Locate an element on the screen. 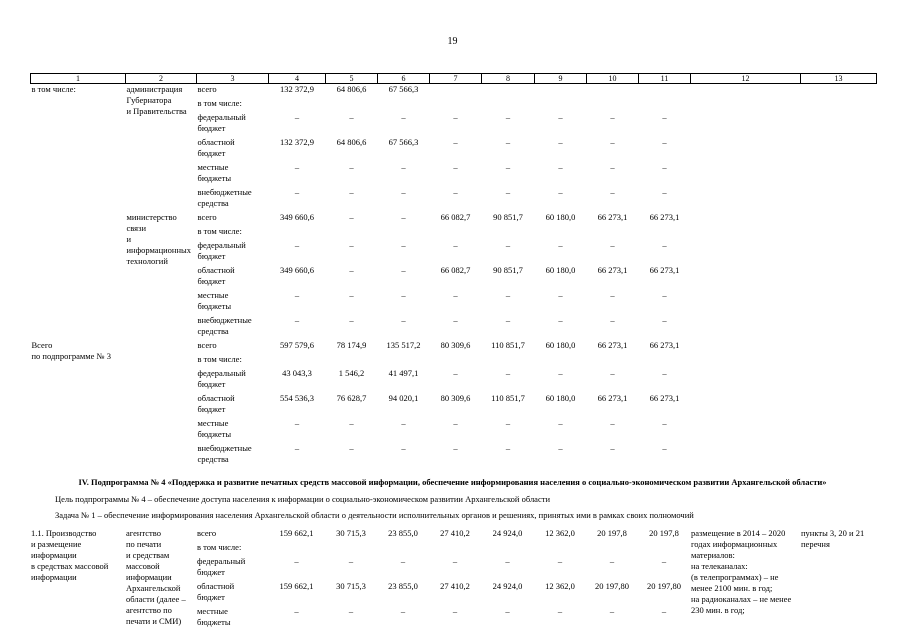 The height and width of the screenshot is (640, 905). column-number: 8 is located at coordinates (508, 78).